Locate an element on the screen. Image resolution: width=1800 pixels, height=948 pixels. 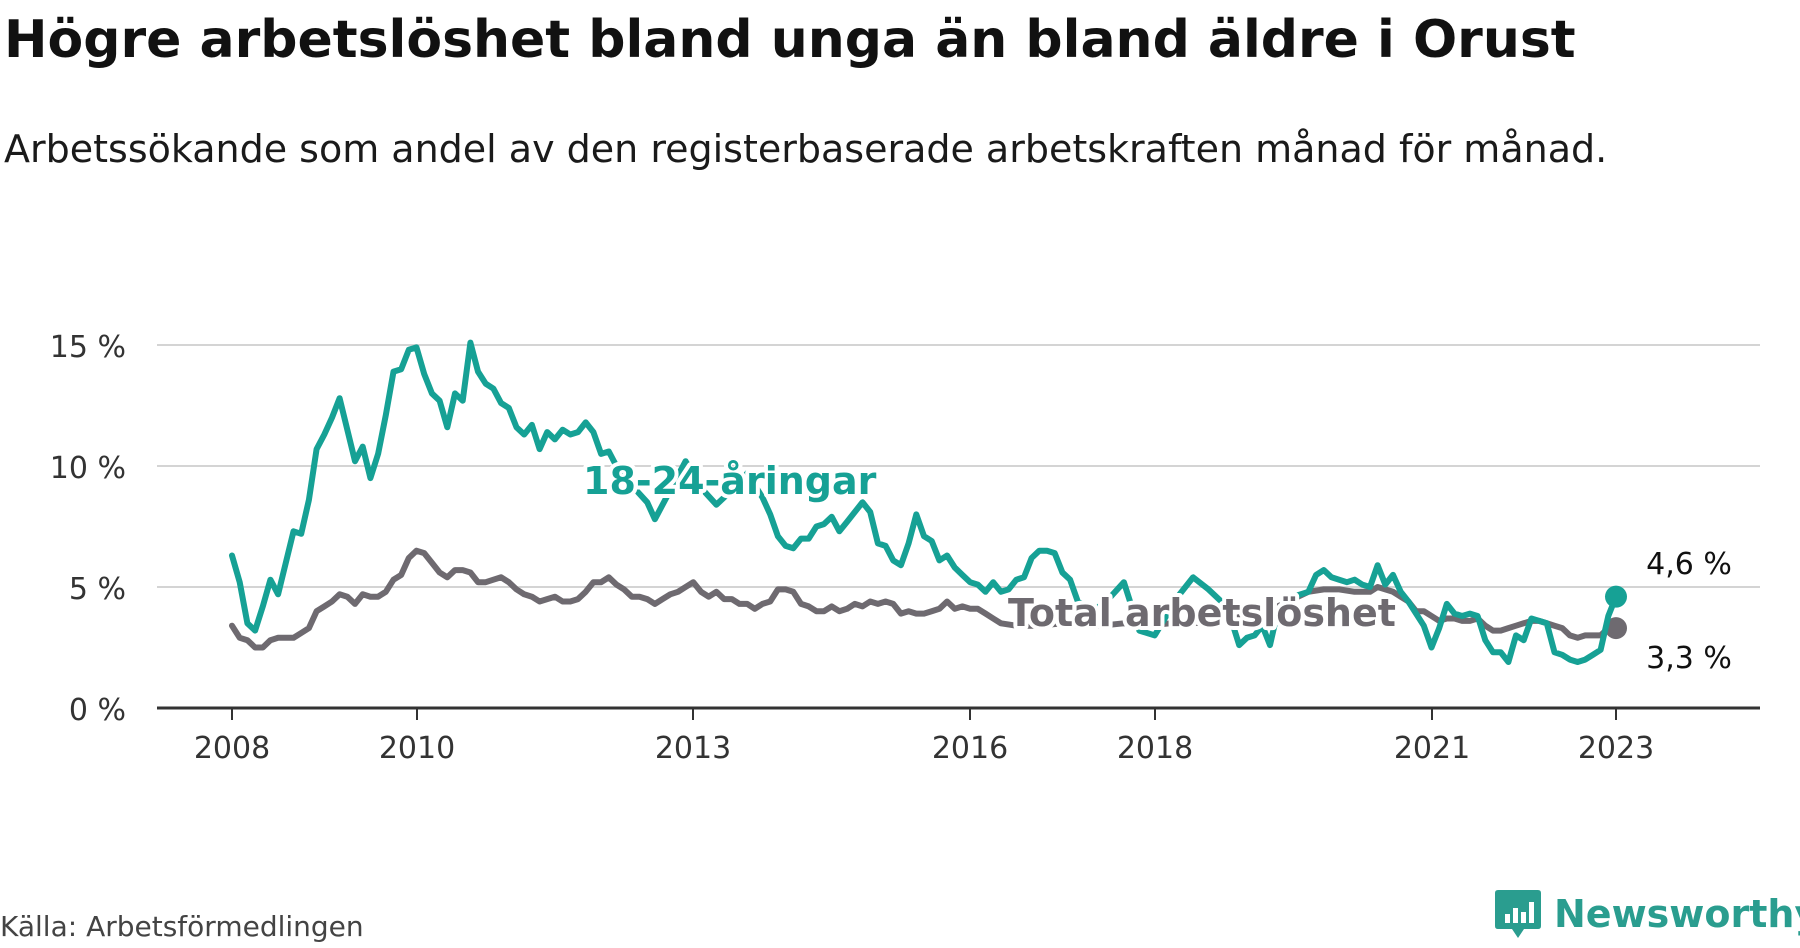
x-tick-label: 2016 is located at coordinates (970, 748).